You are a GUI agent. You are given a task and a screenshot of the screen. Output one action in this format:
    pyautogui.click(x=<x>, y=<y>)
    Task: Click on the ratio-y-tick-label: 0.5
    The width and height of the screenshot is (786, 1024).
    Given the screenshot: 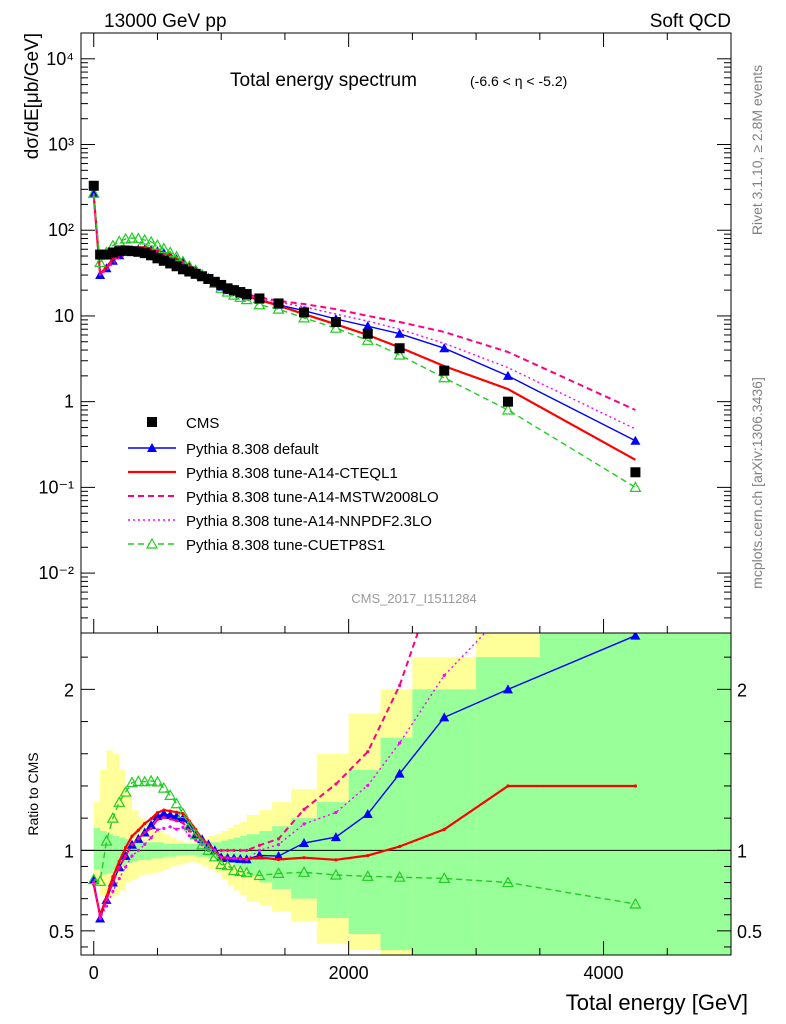 What is the action you would take?
    pyautogui.click(x=61, y=932)
    